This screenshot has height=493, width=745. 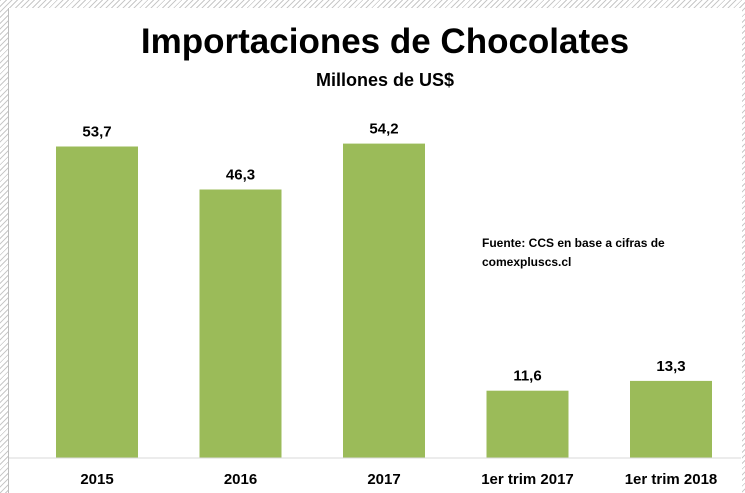 What do you see at coordinates (670, 366) in the screenshot?
I see `value-label: 13,3` at bounding box center [670, 366].